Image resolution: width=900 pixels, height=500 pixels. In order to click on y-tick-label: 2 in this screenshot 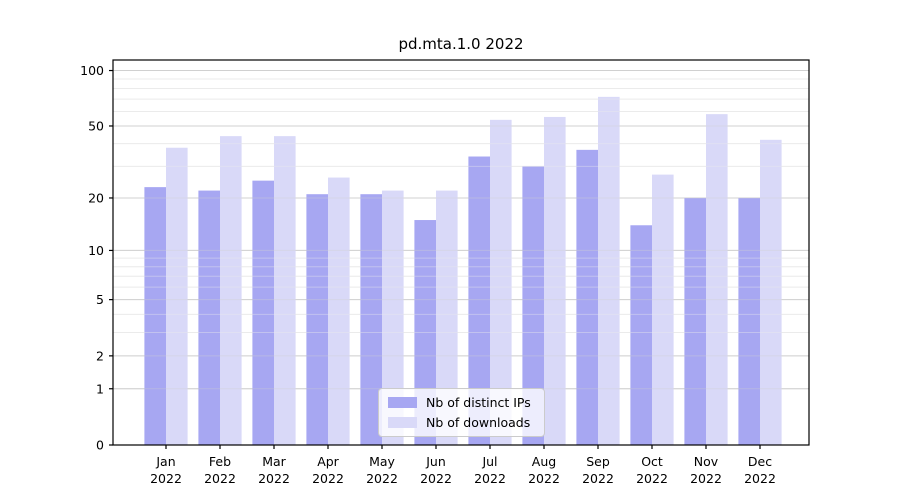, I will do `click(100, 355)`.